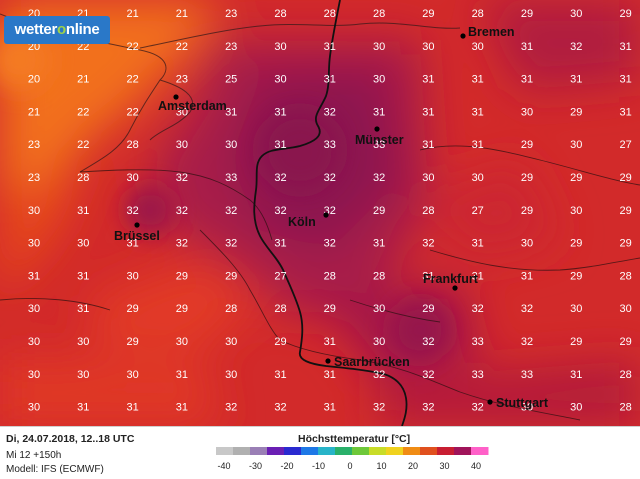 This screenshot has height=479, width=640. Describe the element at coordinates (354, 439) in the screenshot. I see `legend-title: Höchsttemperatur [°C]` at that location.